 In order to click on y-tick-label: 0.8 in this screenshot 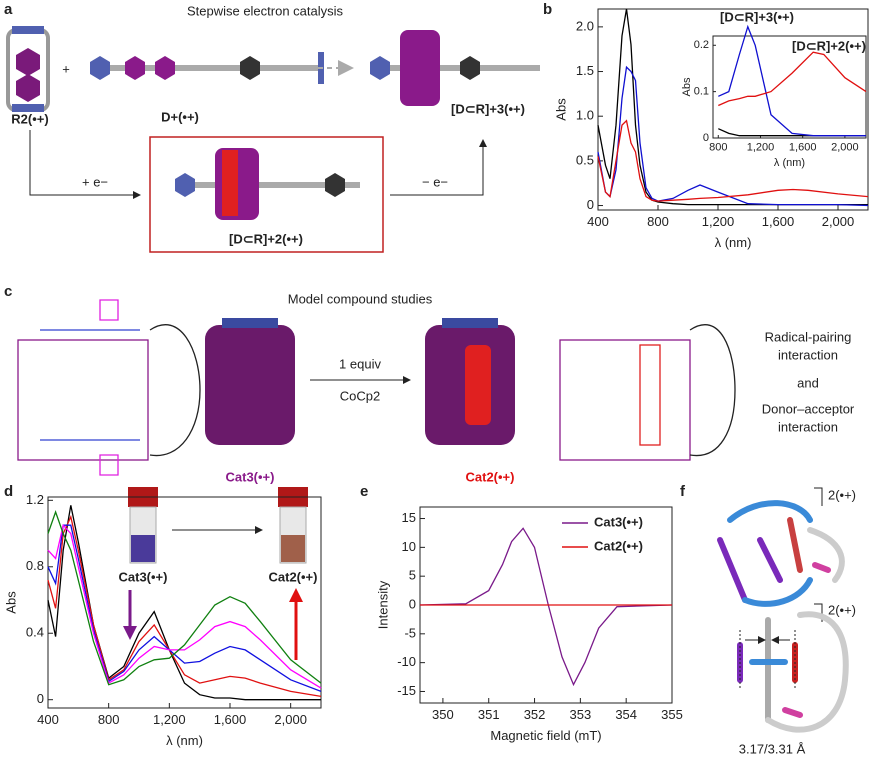, I will do `click(35, 565)`.